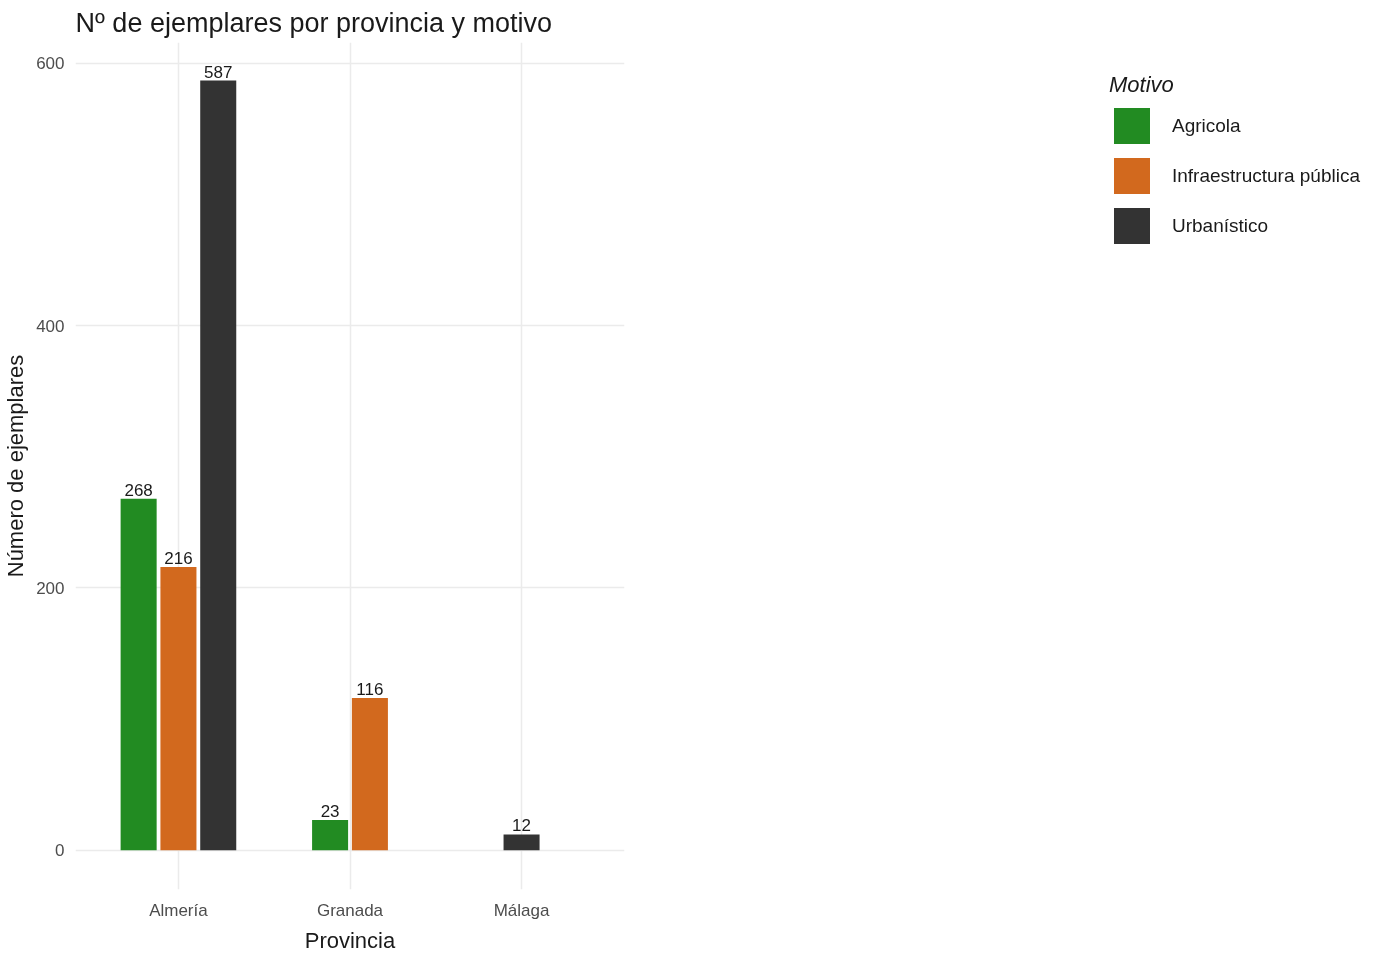  Describe the element at coordinates (1142, 85) in the screenshot. I see `legend-title: Motivo` at that location.